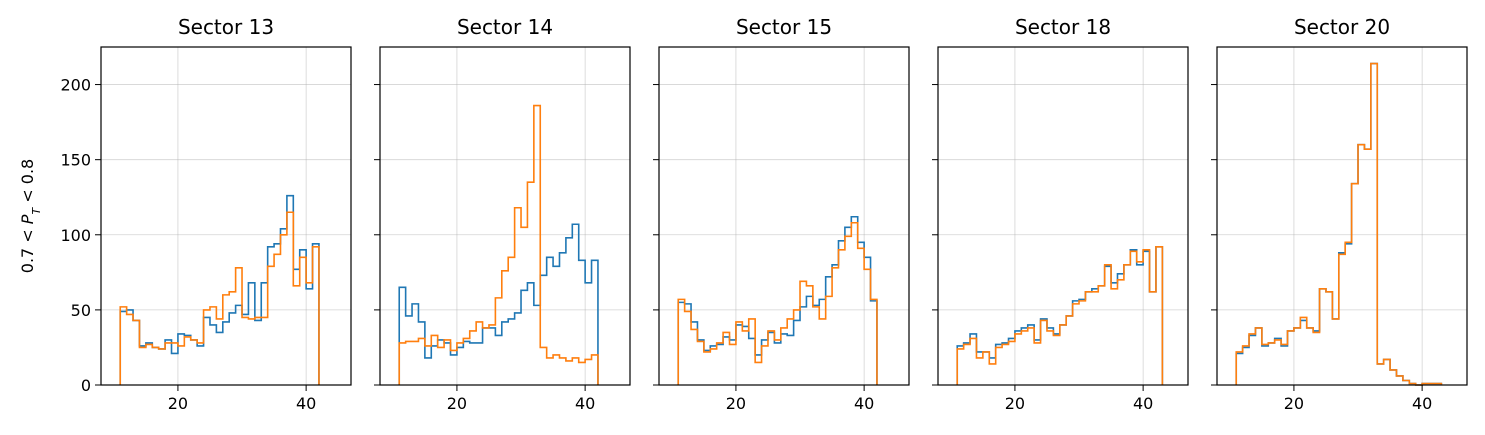 The width and height of the screenshot is (1485, 435). What do you see at coordinates (784, 27) in the screenshot?
I see `panel-title: Sector 15` at bounding box center [784, 27].